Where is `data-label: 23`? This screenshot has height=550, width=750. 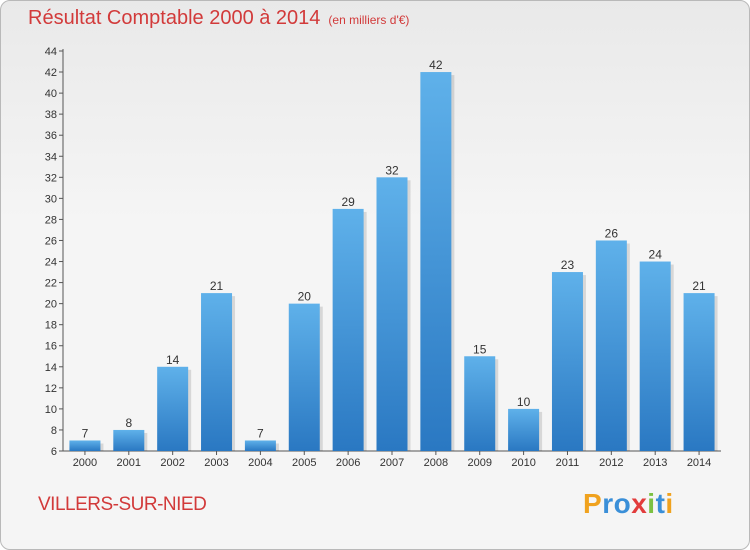
data-label: 23 is located at coordinates (568, 265).